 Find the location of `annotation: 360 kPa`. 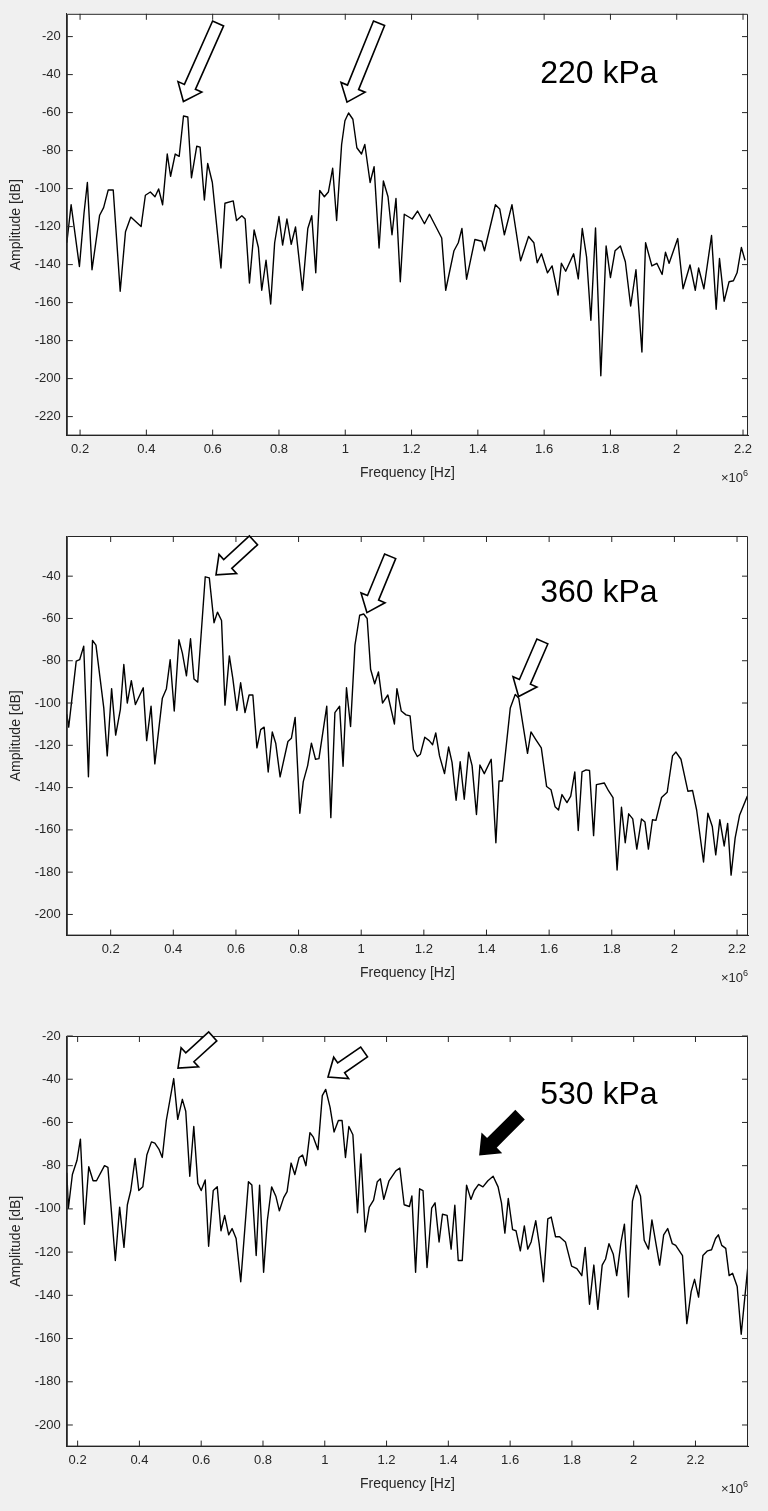

annotation: 360 kPa is located at coordinates (599, 590).